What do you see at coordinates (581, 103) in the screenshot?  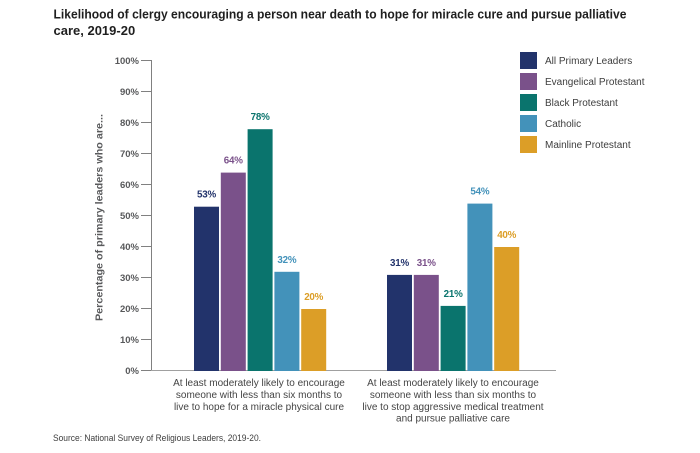 I see `svg-text: Black Protestant` at bounding box center [581, 103].